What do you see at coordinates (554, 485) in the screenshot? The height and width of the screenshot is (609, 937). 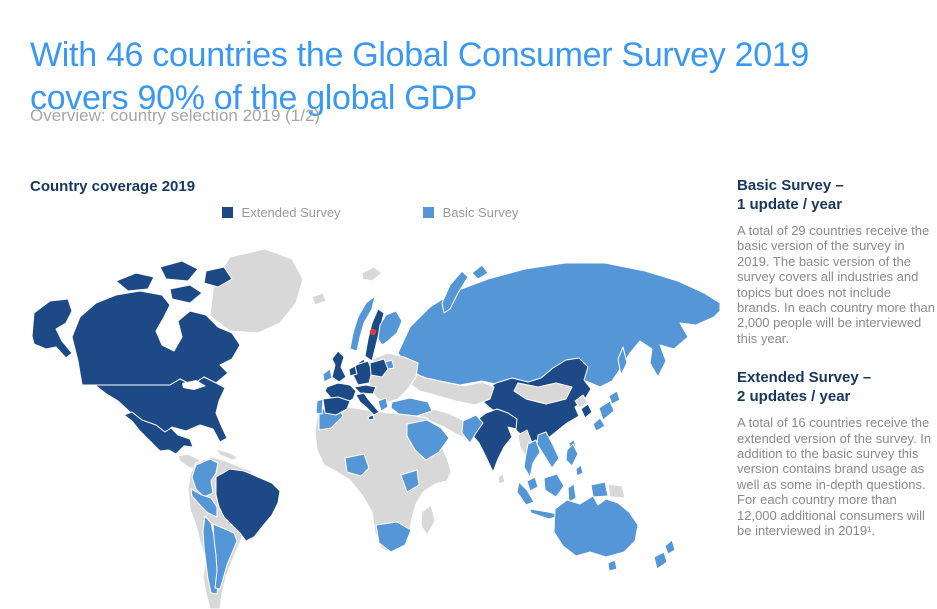 I see `borneo` at bounding box center [554, 485].